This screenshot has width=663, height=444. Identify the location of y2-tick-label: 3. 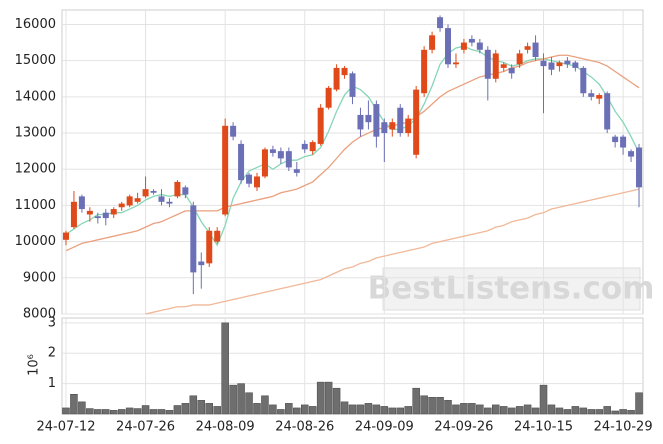
(52, 322).